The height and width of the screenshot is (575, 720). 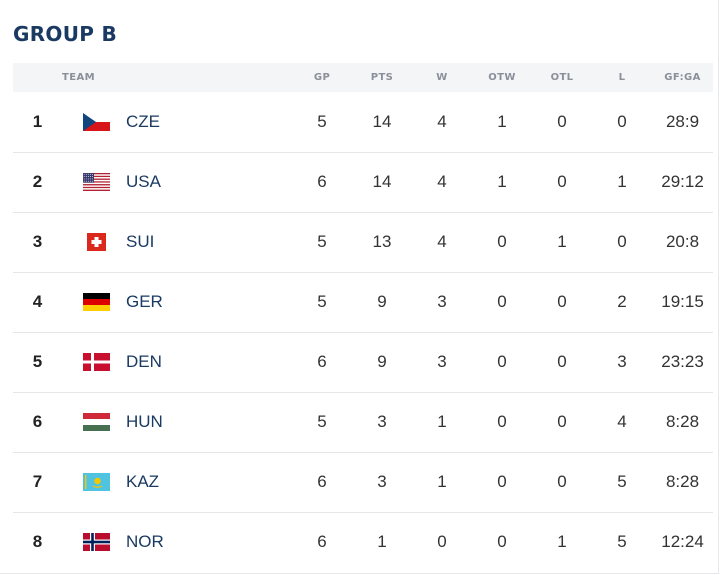 I want to click on hungarian-flag-icon, so click(x=96, y=422).